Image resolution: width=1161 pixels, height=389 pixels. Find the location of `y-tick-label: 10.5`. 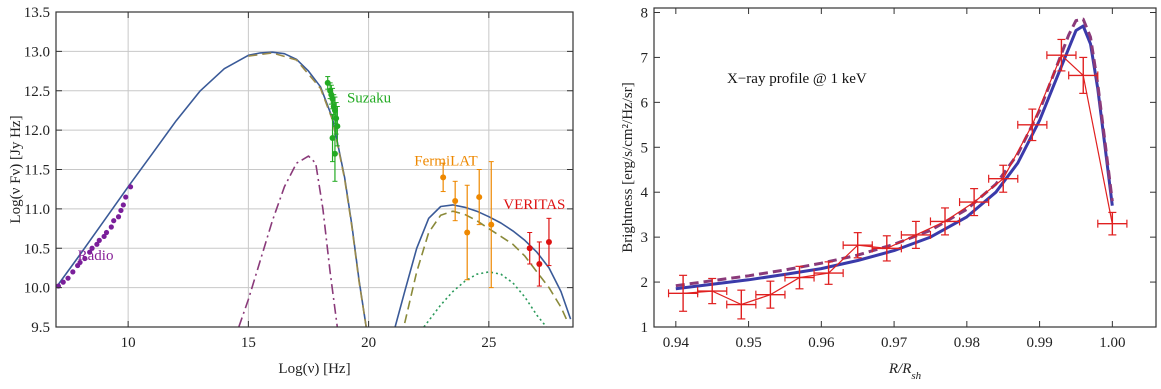

y-tick-label: 10.5 is located at coordinates (37, 249).